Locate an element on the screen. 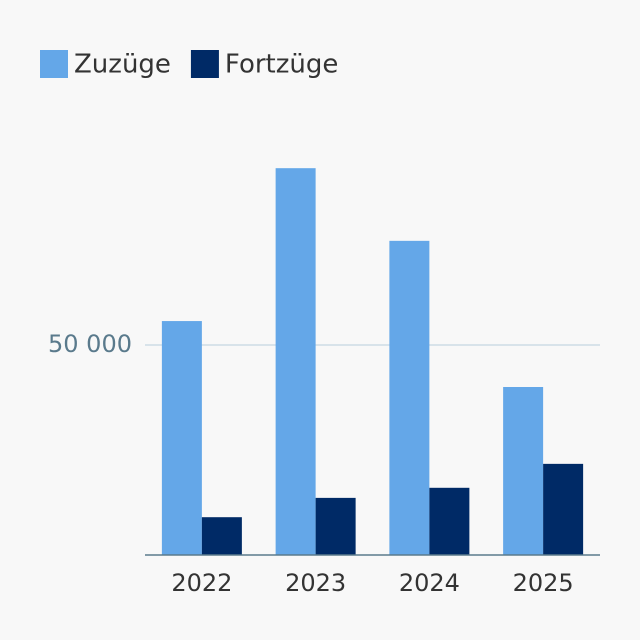 The width and height of the screenshot is (640, 640). x-tick-label: 2024 is located at coordinates (429, 583).